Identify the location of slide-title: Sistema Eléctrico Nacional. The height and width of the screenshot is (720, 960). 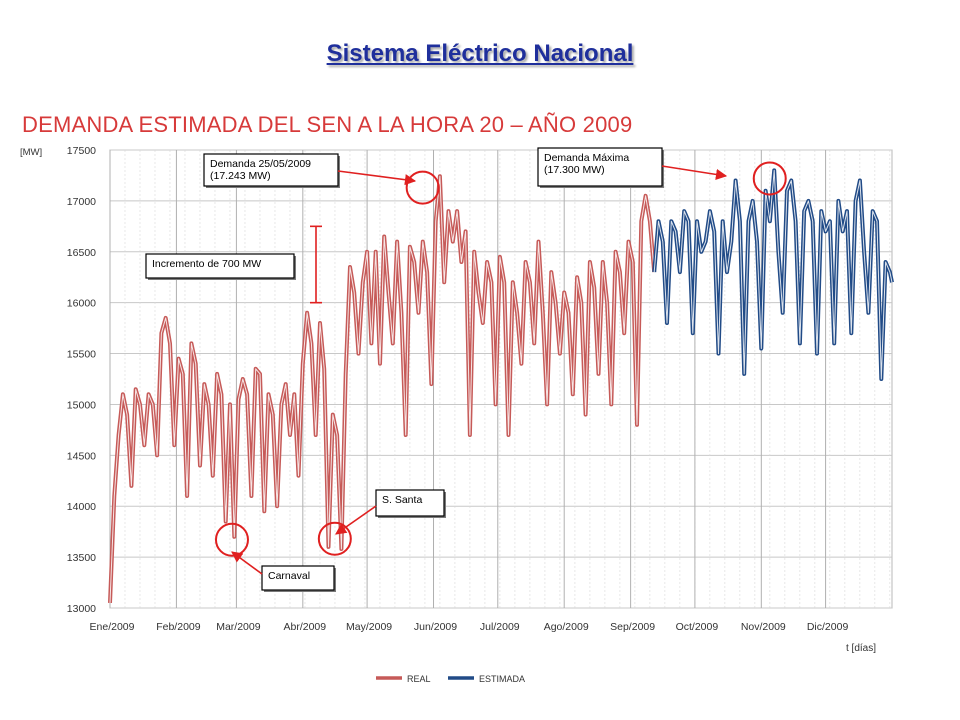
(480, 53).